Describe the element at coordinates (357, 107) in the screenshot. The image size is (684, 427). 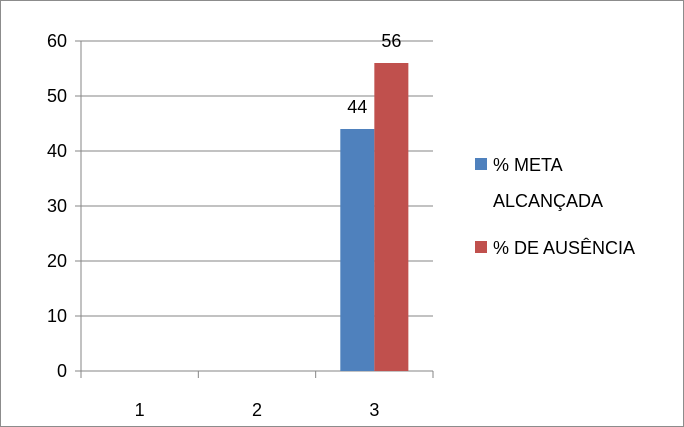
I see `data-label-series-1: 44` at that location.